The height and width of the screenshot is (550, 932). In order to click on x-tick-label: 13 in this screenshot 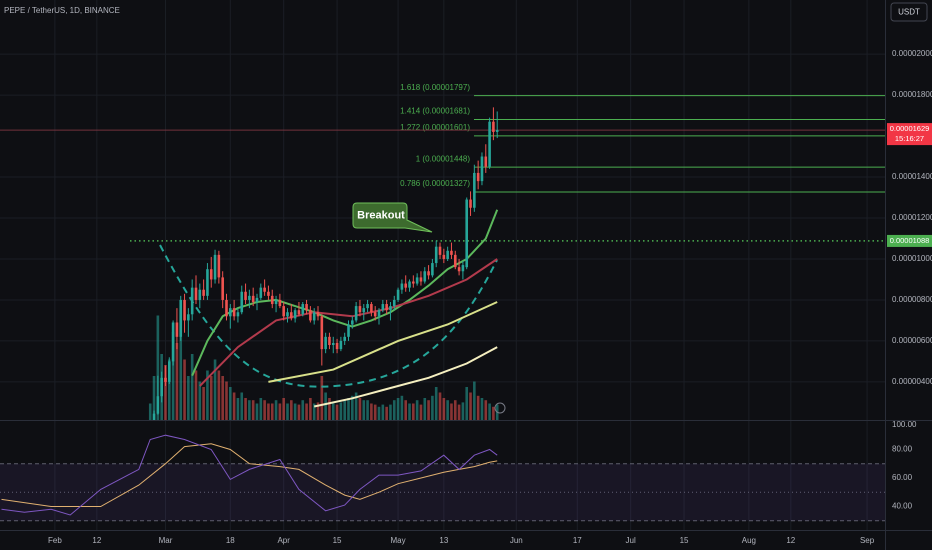, I will do `click(443, 540)`.